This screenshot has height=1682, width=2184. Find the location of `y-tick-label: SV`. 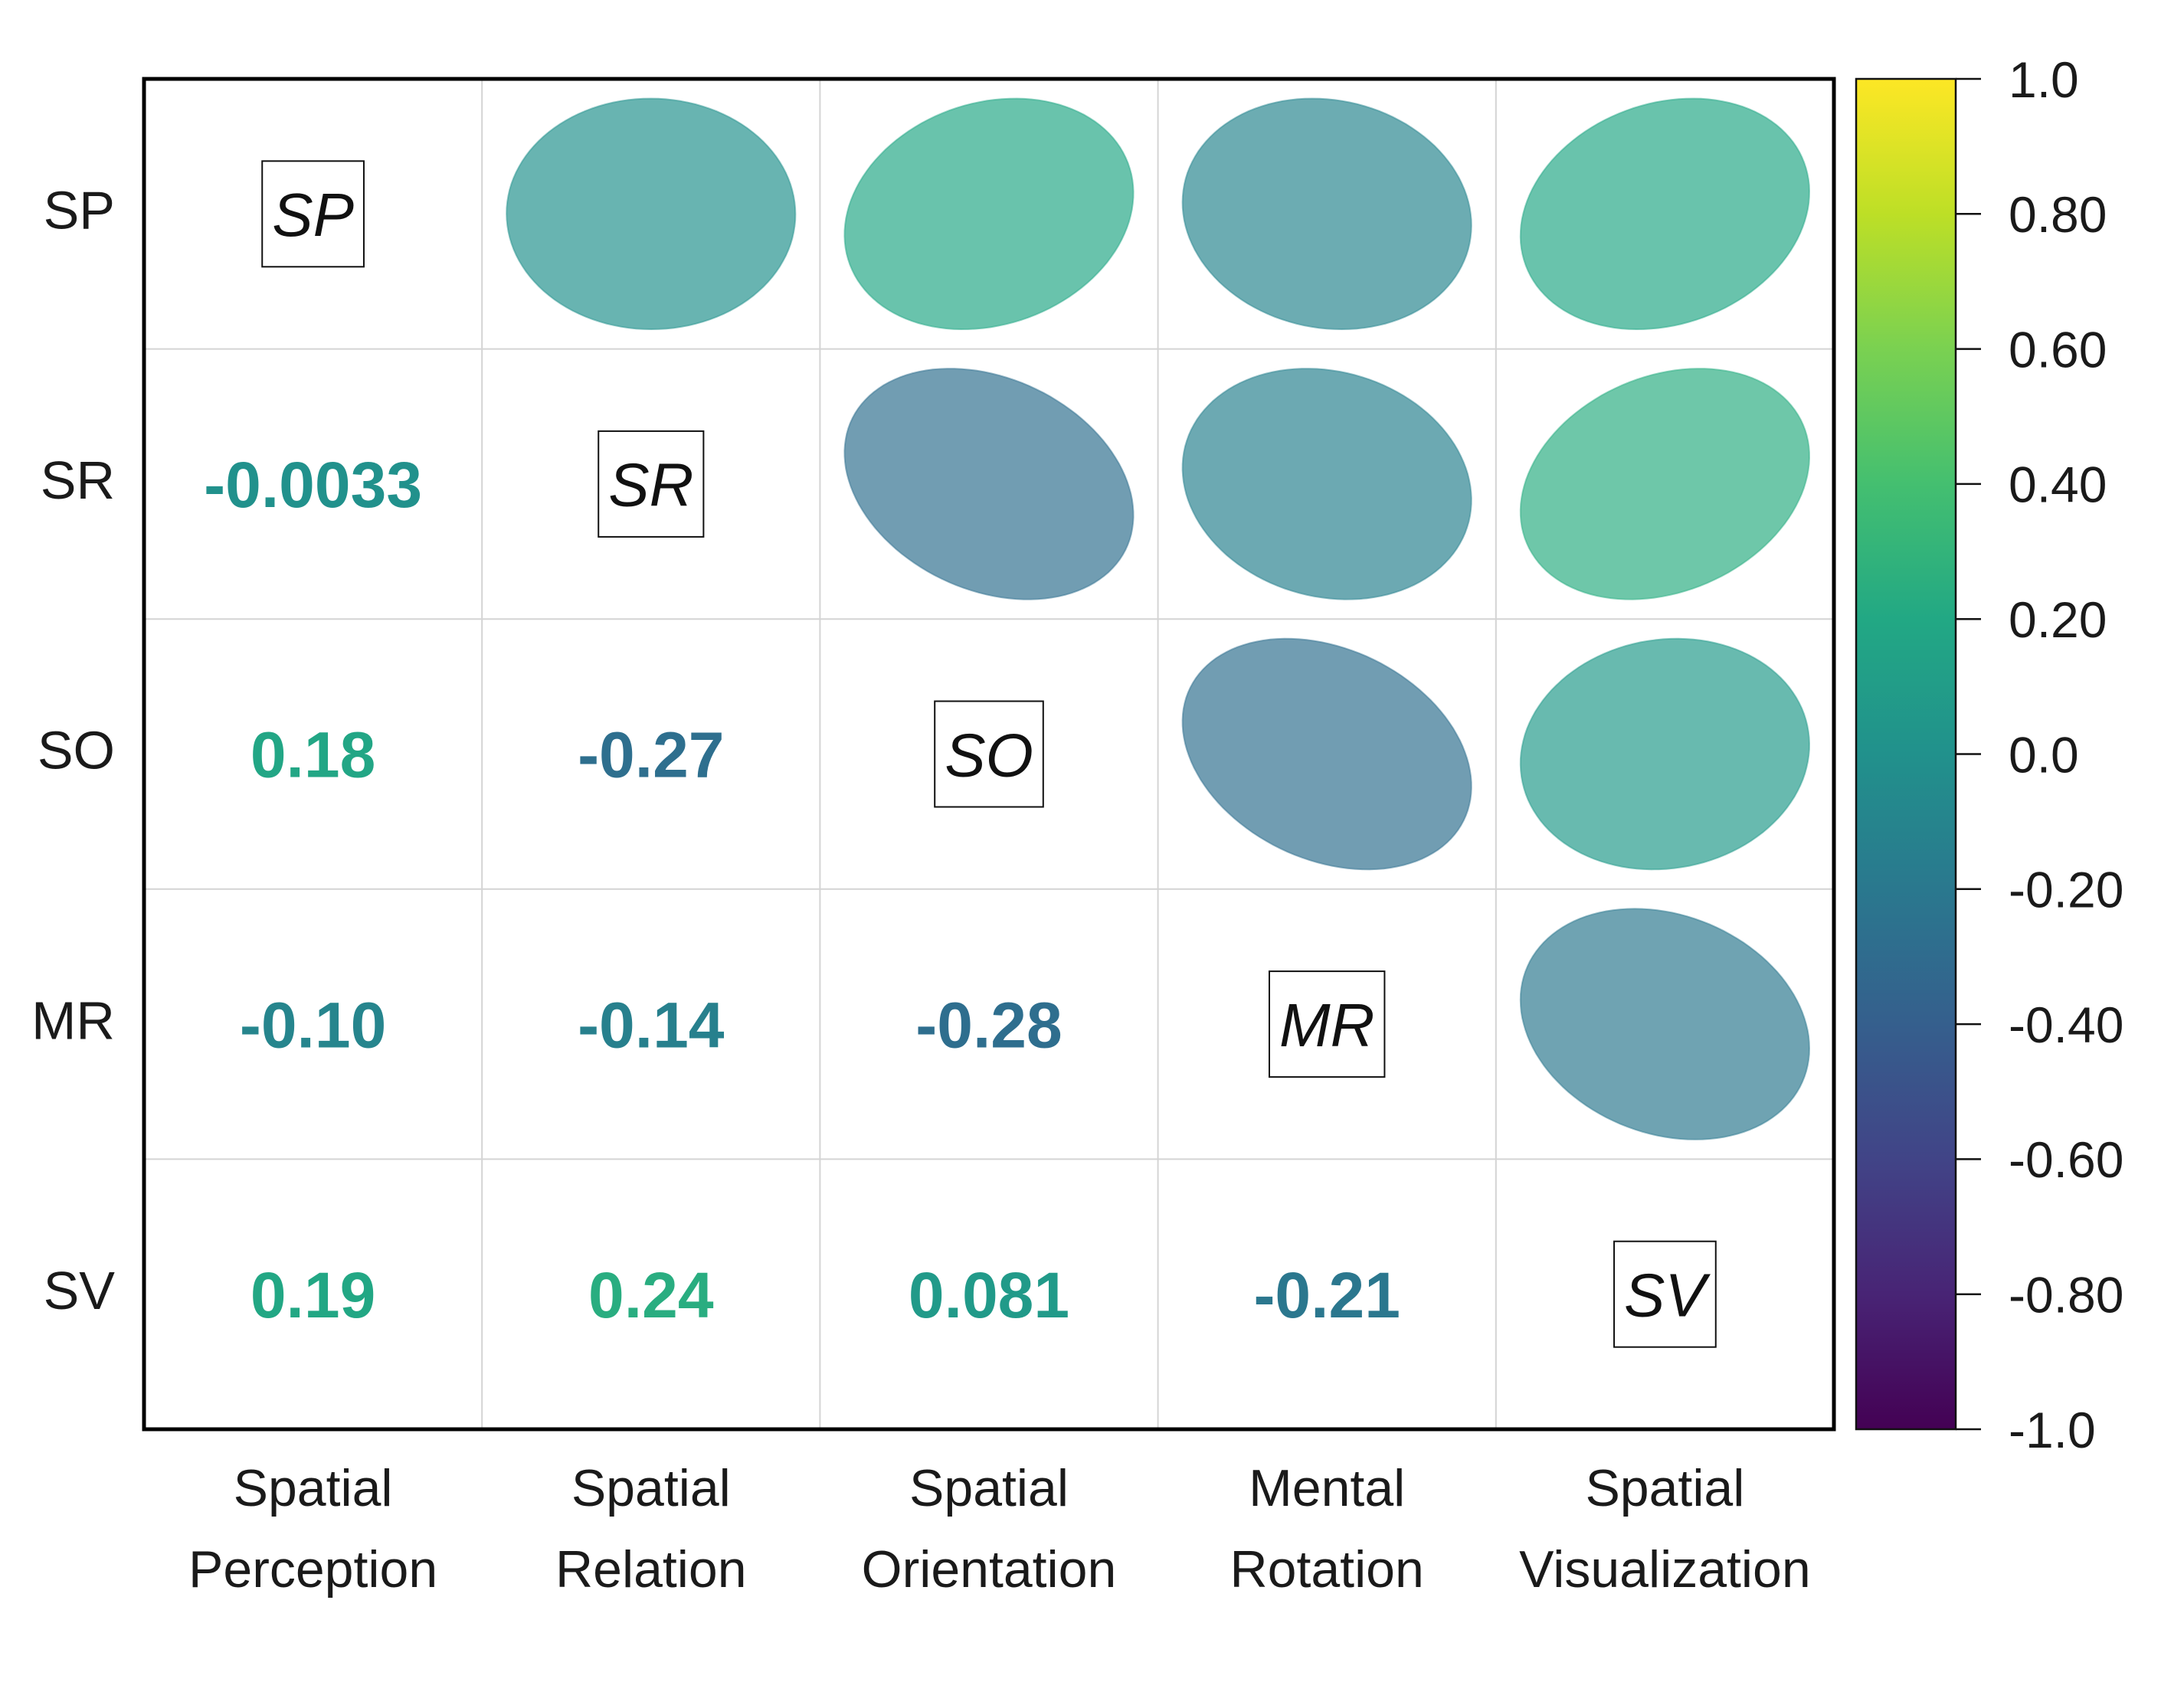

y-tick-label: SV is located at coordinates (80, 1290).